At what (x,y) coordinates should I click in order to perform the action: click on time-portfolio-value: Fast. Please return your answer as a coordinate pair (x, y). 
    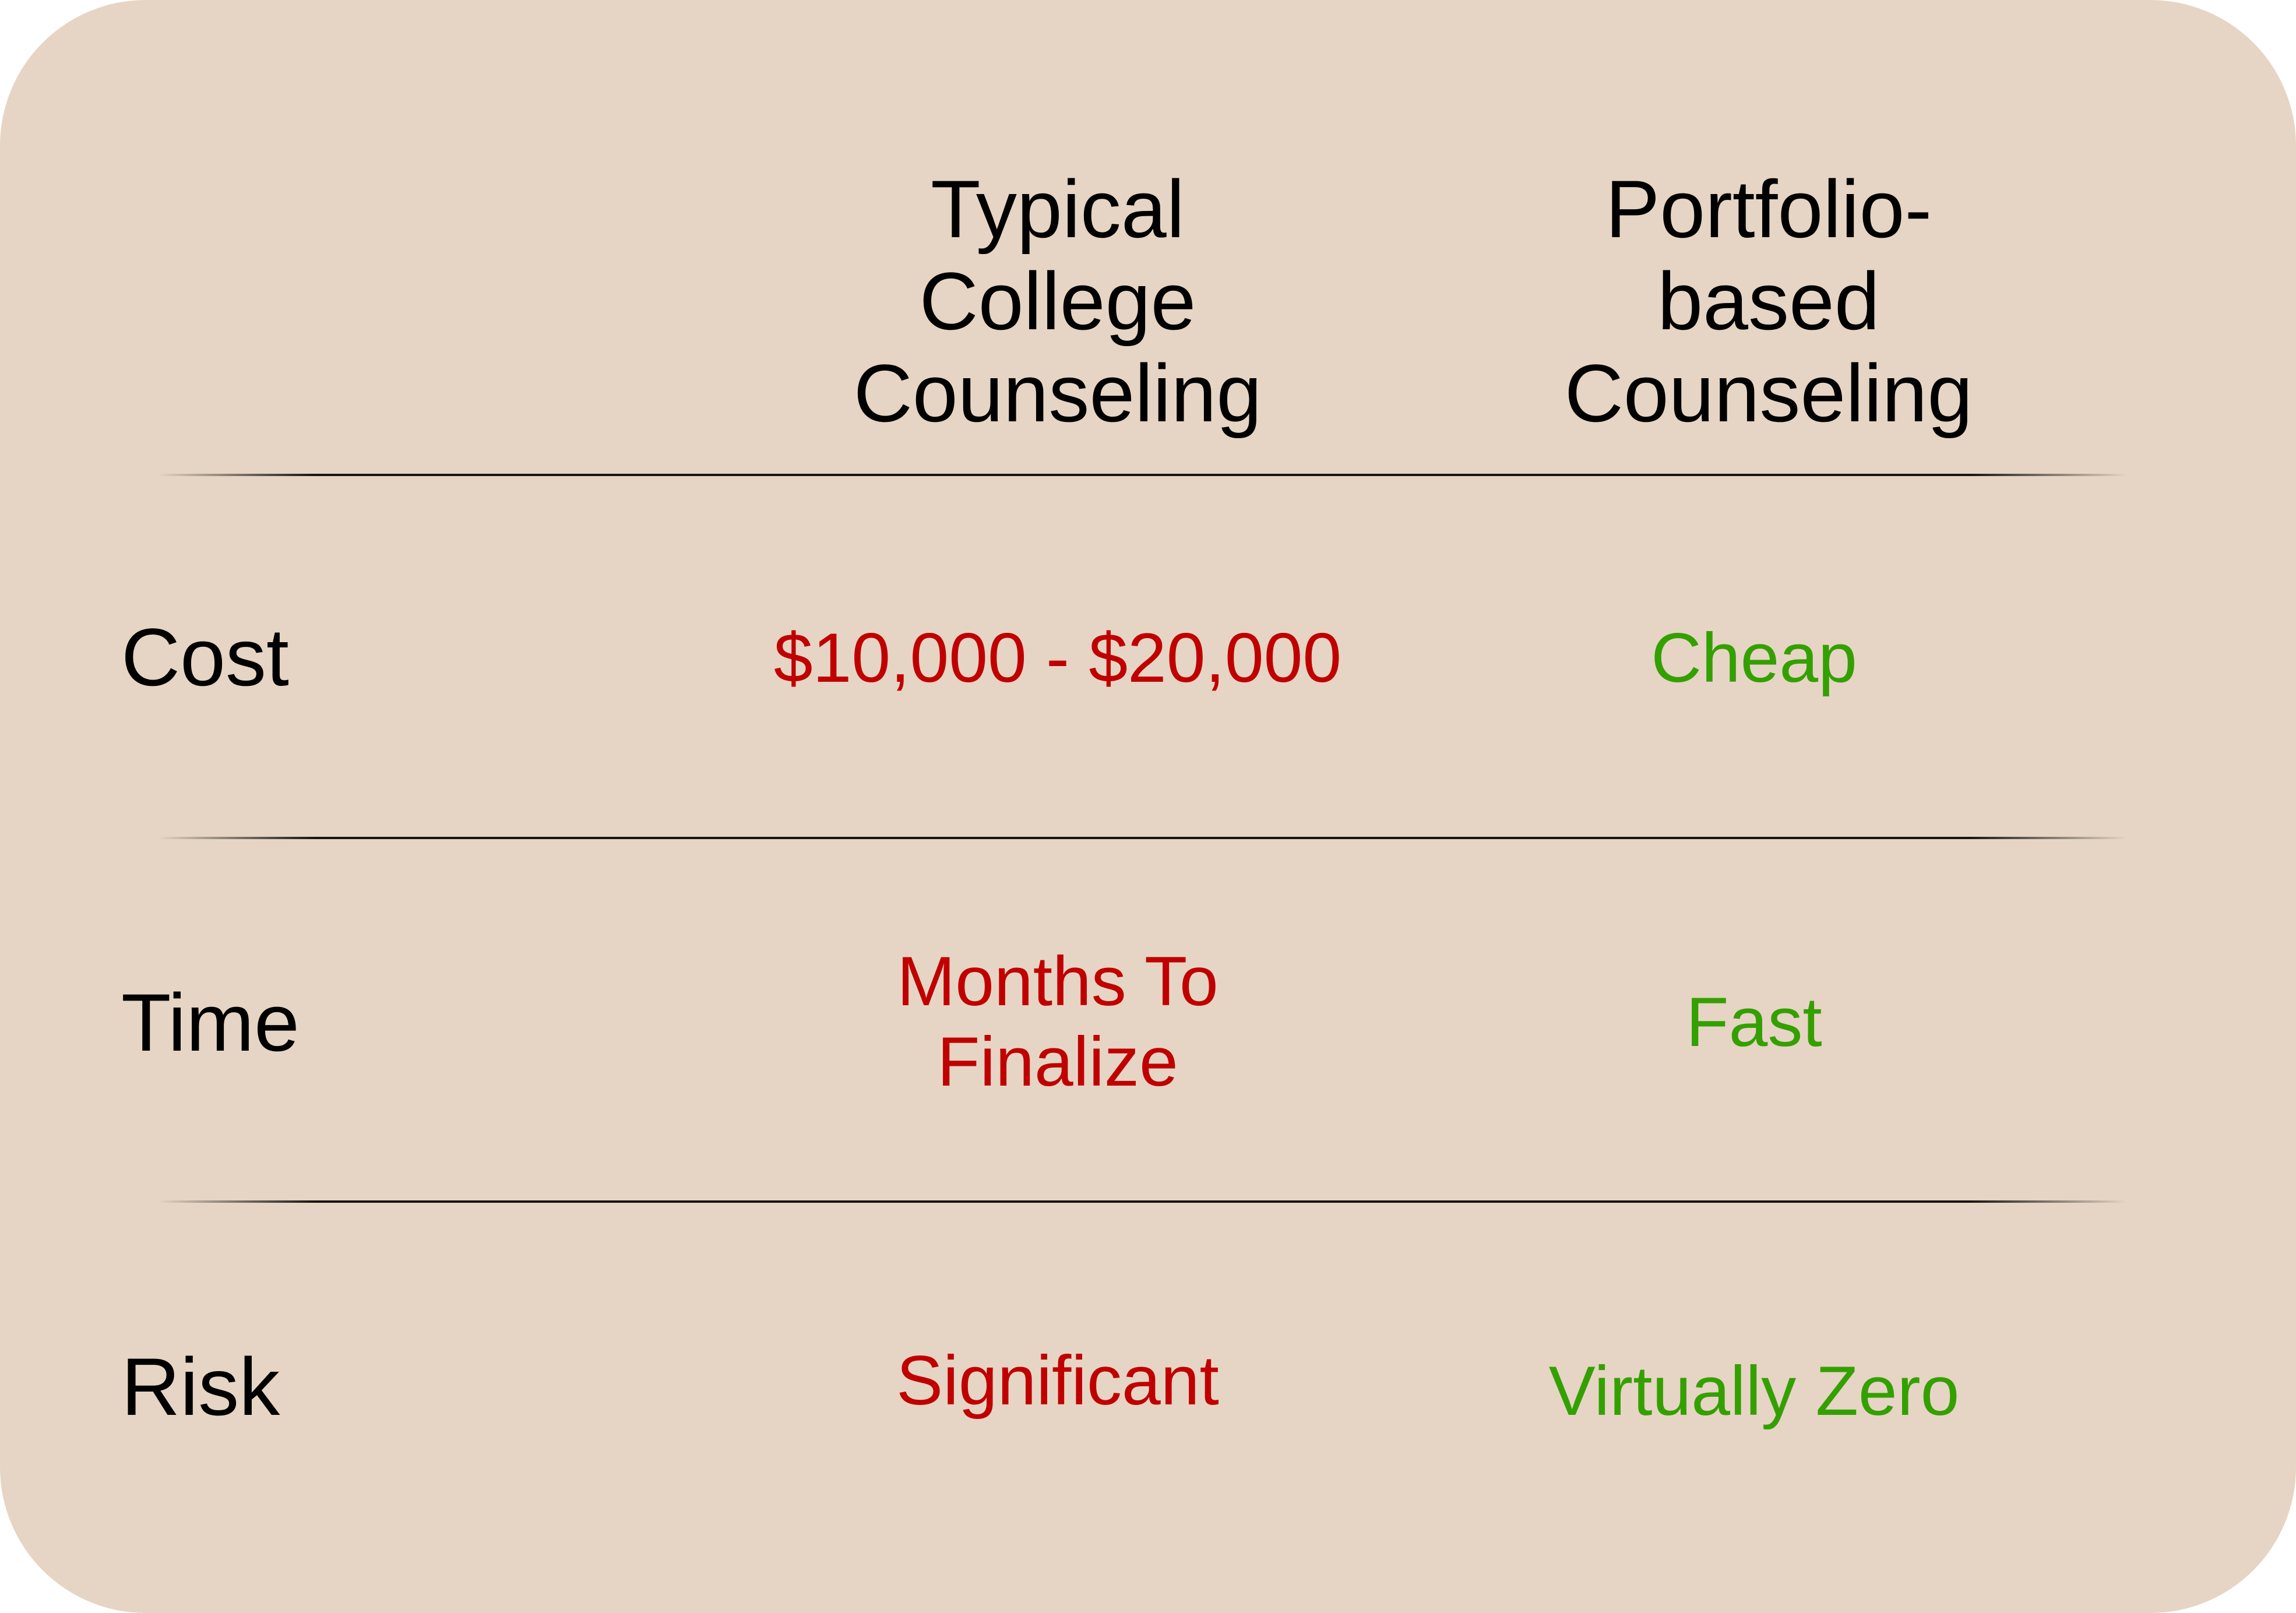
    Looking at the image, I should click on (1754, 1022).